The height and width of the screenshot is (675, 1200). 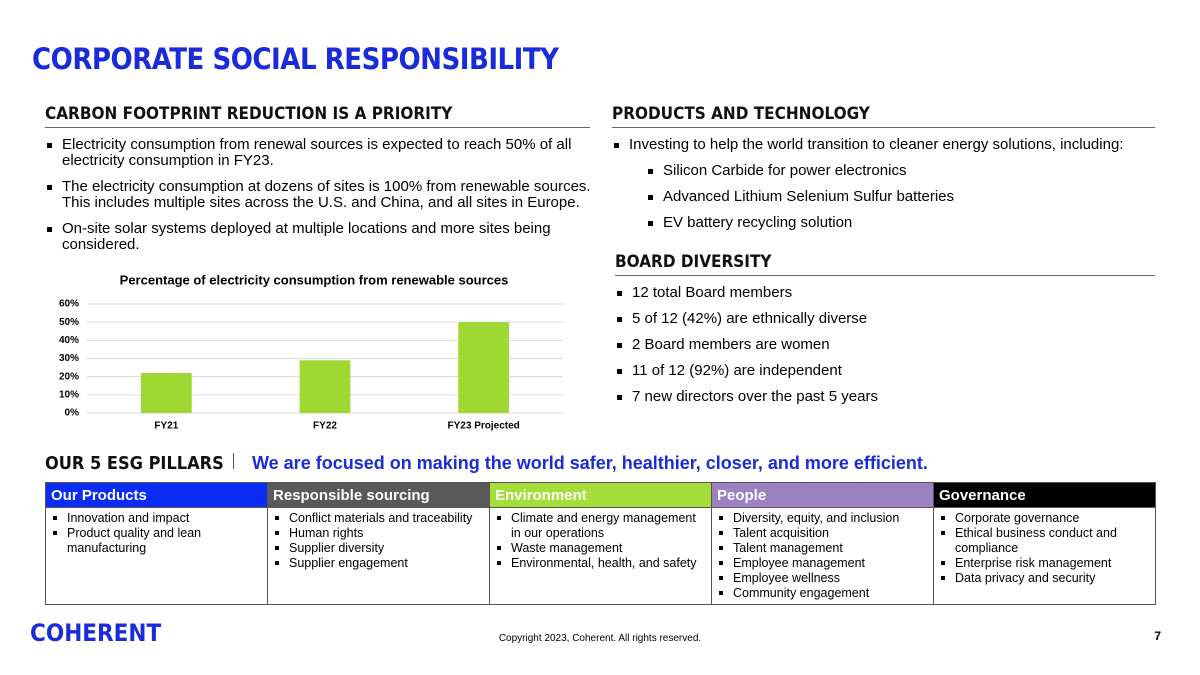 I want to click on bullet: 7 new directors over the past 5 years, so click(x=885, y=397).